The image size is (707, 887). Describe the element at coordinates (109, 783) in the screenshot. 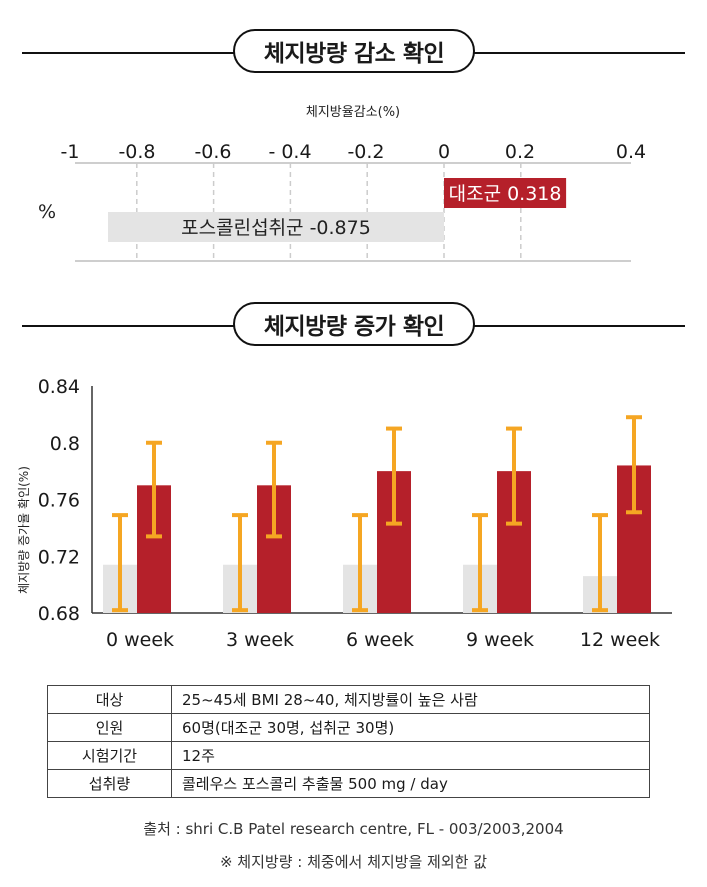

I see `table-key-cell: 섭취량` at that location.